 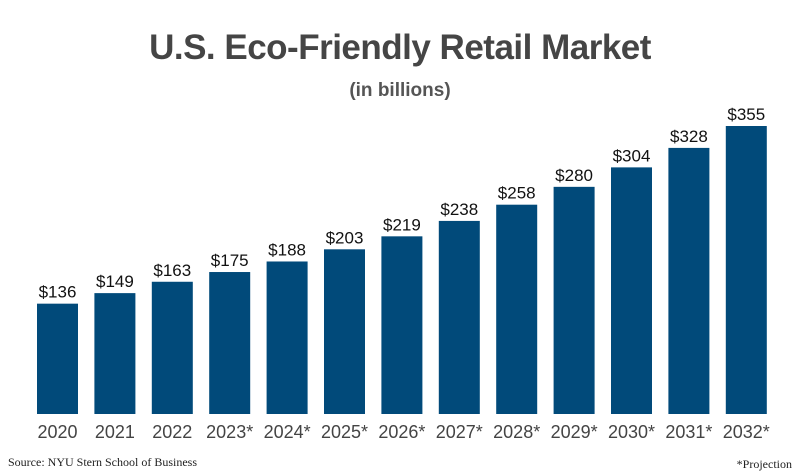 I want to click on bar-2027*, so click(x=459, y=317).